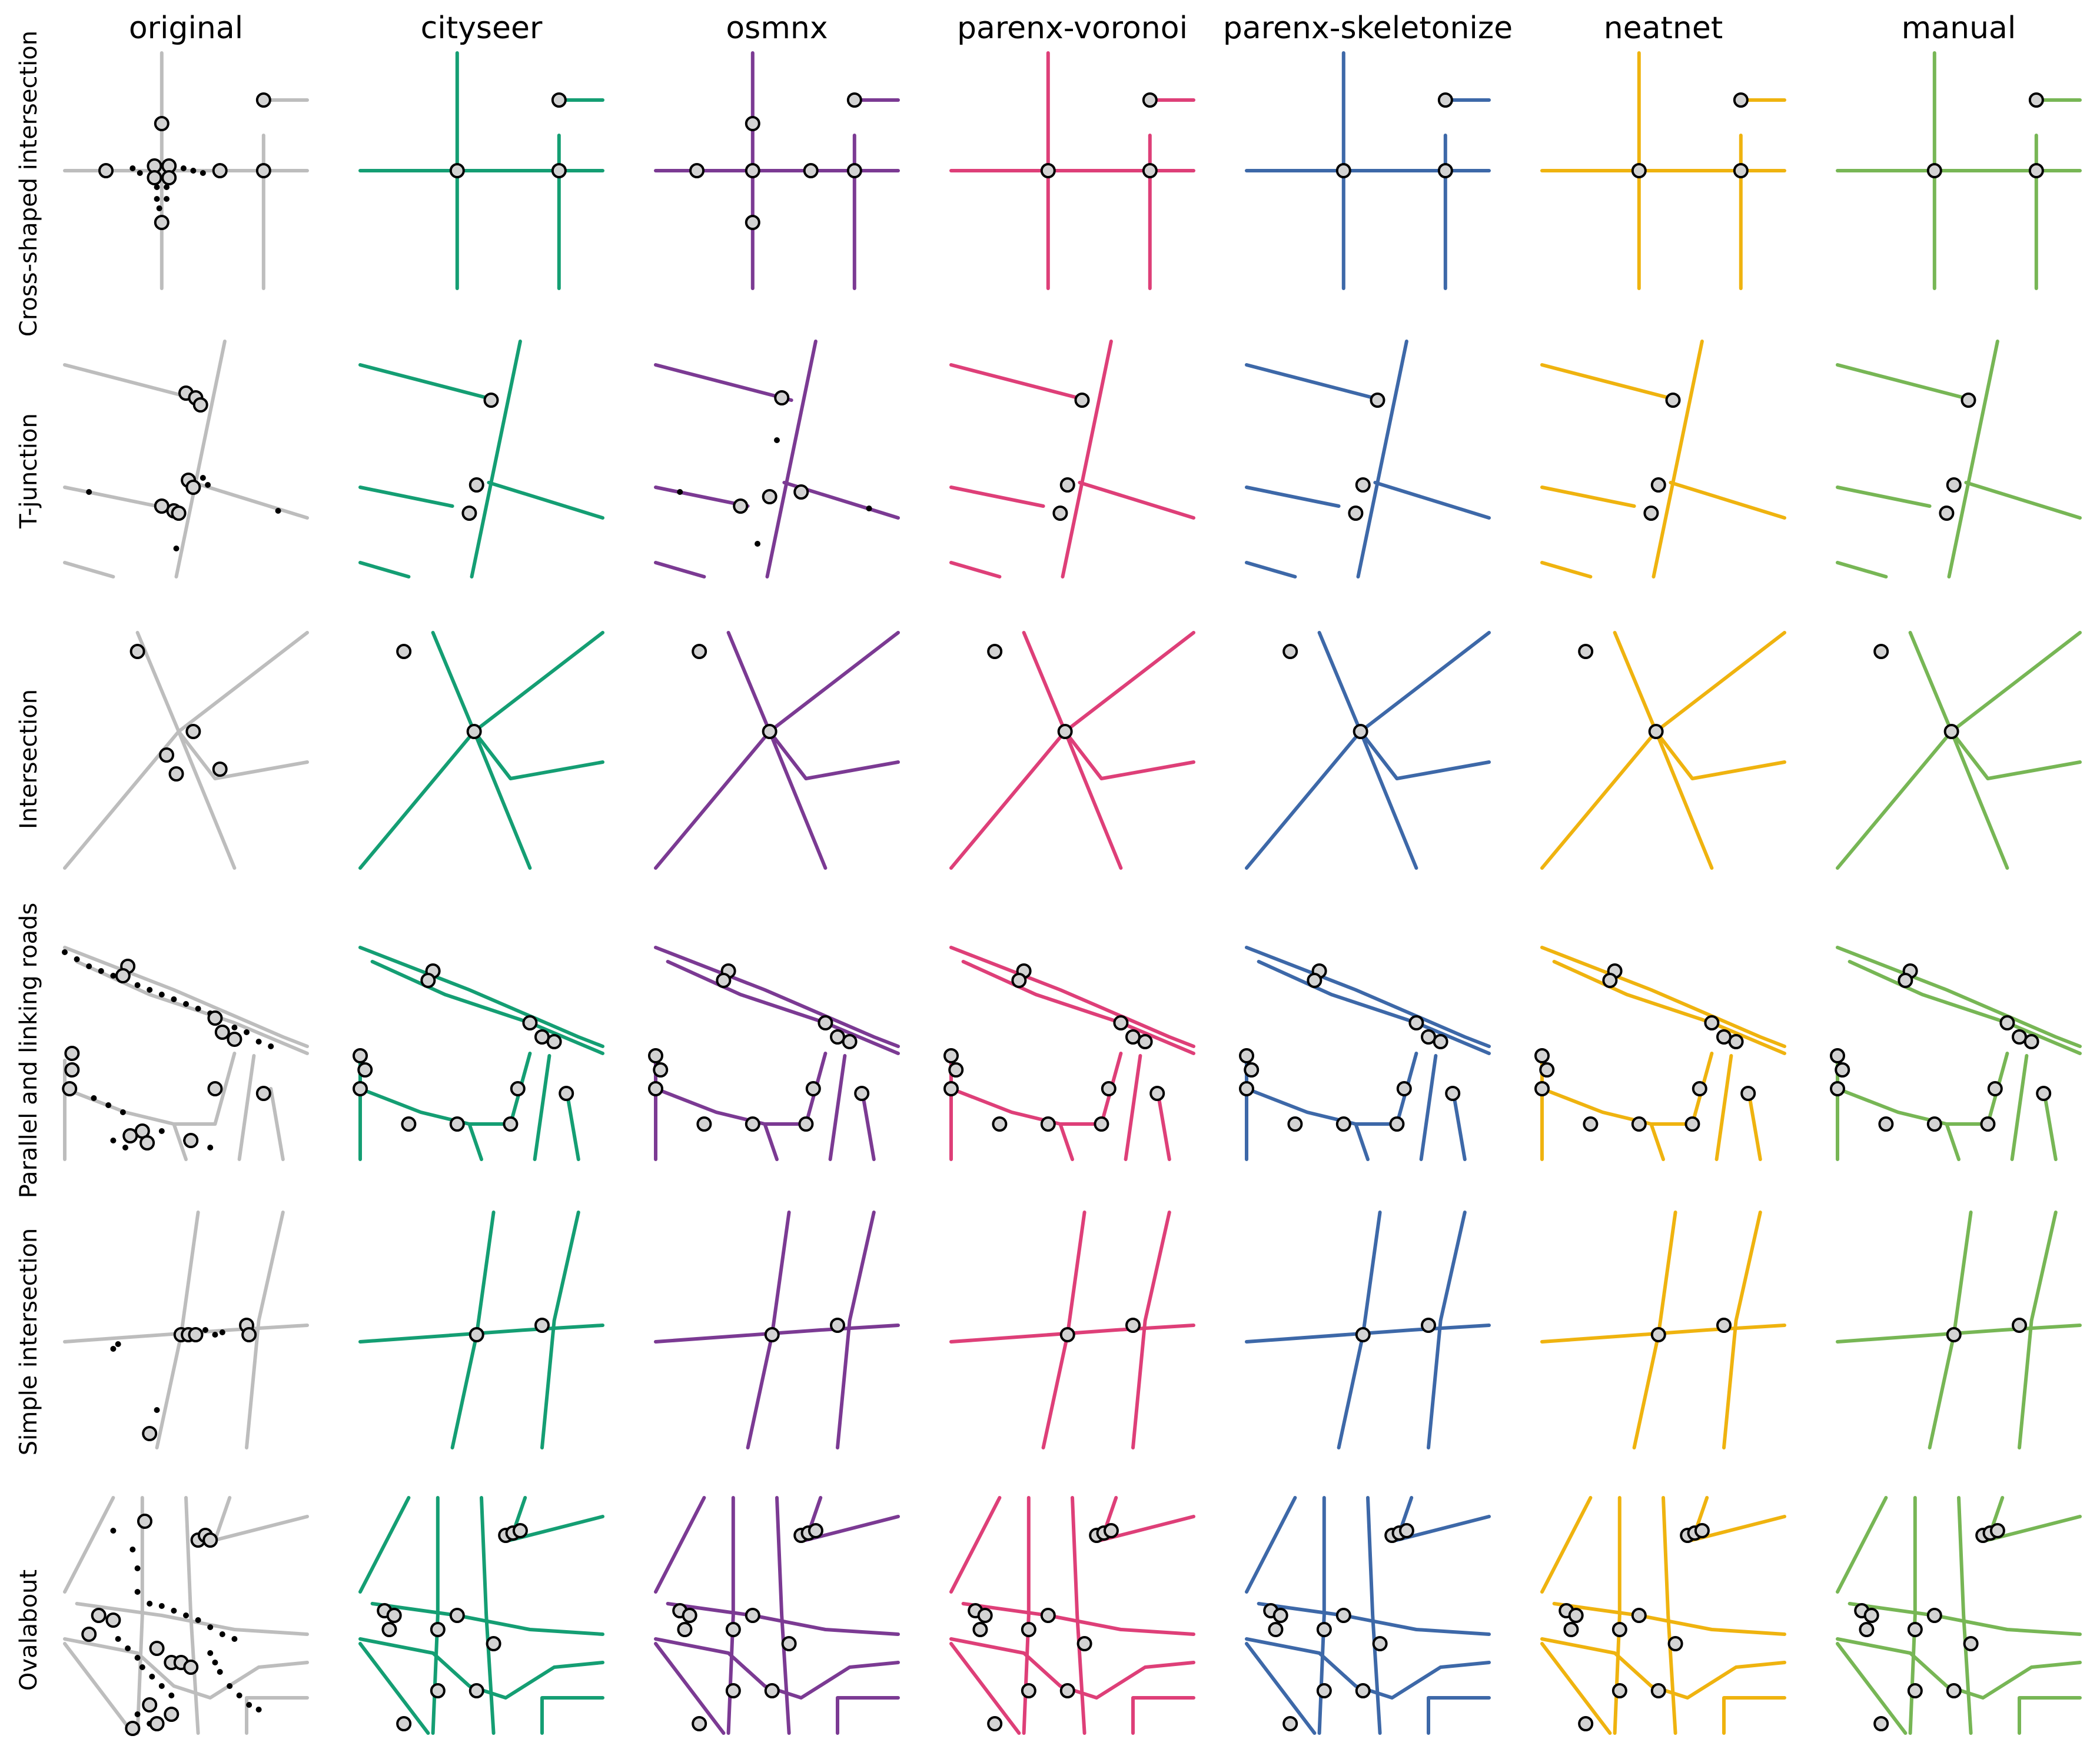  I want to click on panel-parallel-and-linking-roads-neatnet, so click(1660, 1053).